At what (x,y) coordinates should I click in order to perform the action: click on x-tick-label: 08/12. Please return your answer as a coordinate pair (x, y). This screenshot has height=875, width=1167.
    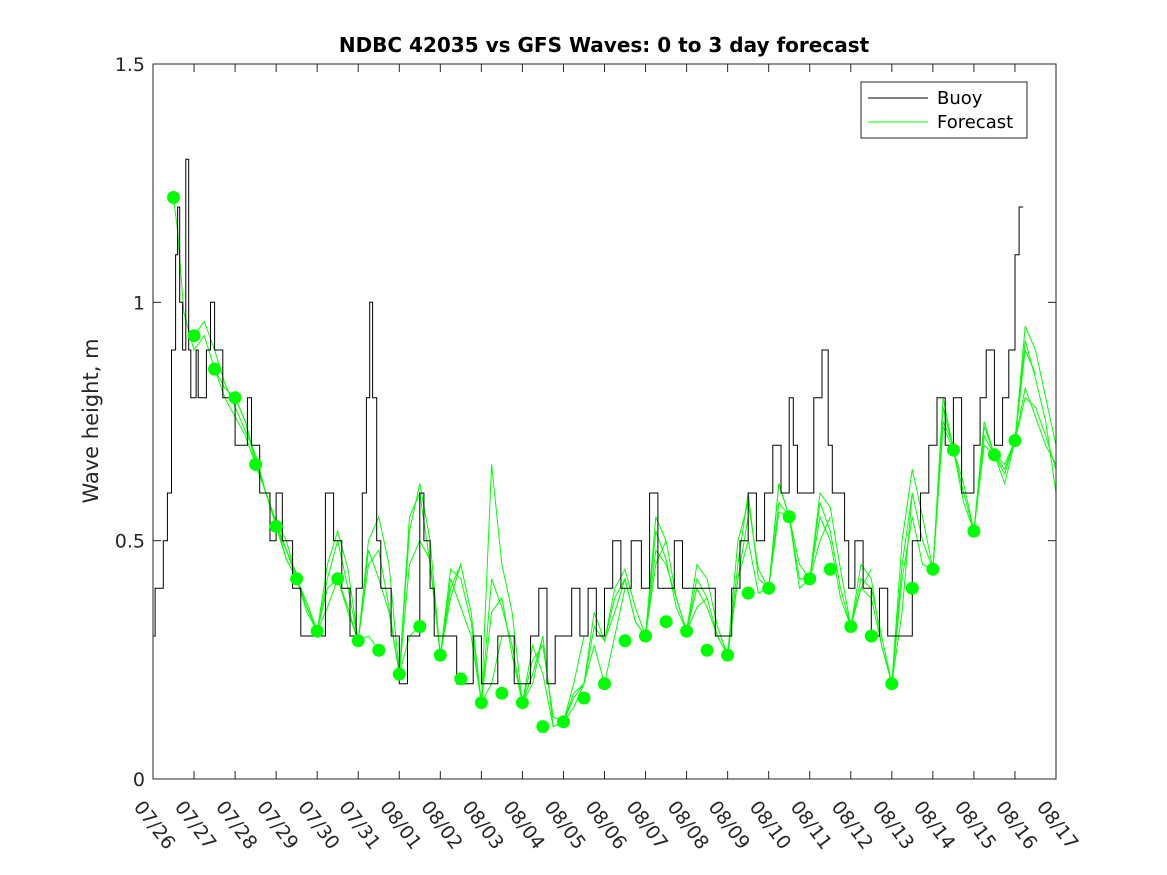
    Looking at the image, I should click on (852, 825).